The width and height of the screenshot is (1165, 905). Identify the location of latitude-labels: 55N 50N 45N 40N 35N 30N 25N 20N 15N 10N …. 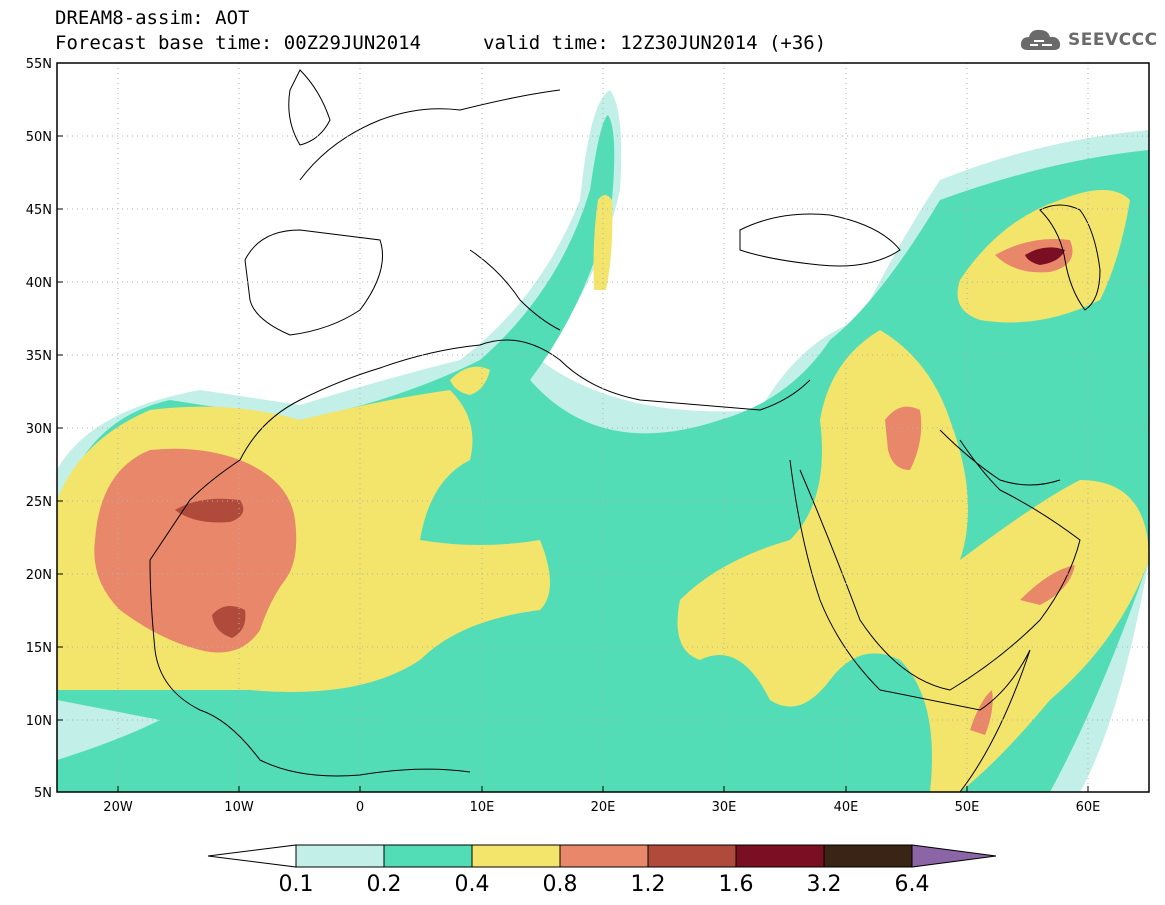
(39, 429).